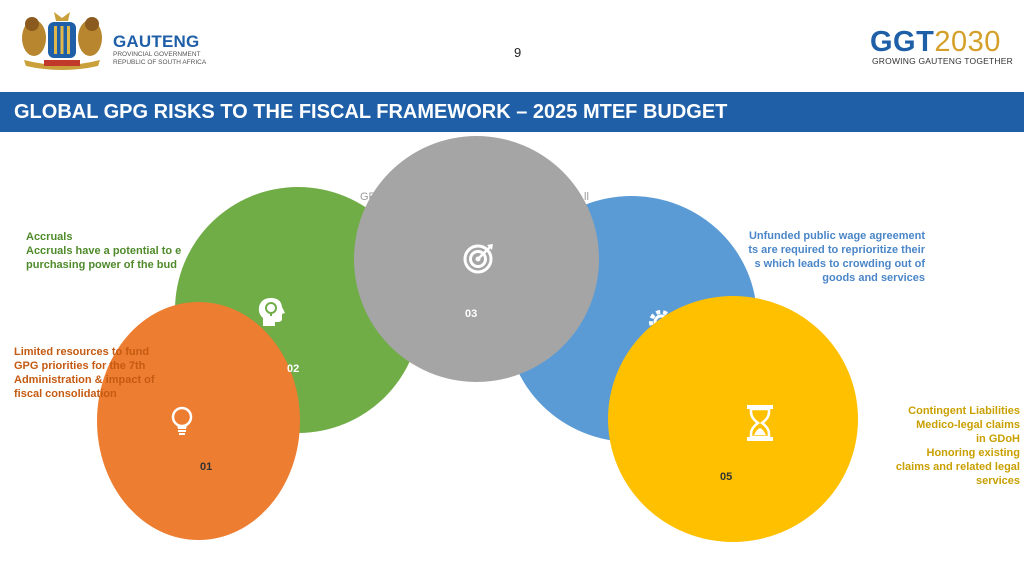  I want to click on risk-text-line: Unfunded public wage agreement, so click(836, 236).